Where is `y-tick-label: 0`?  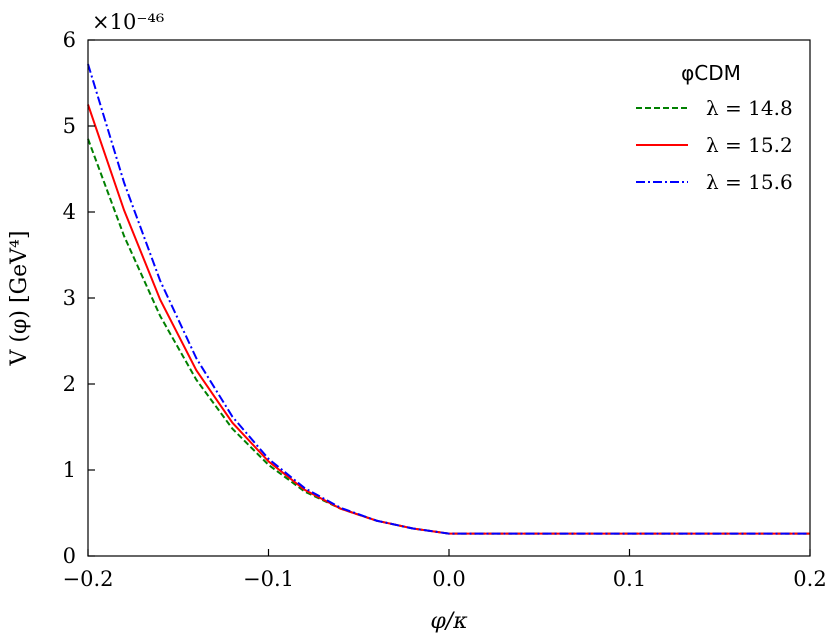
y-tick-label: 0 is located at coordinates (69, 556).